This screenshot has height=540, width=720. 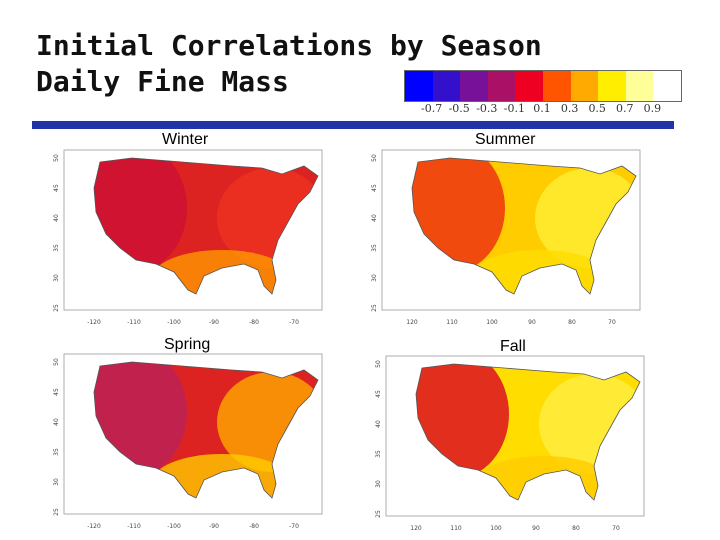 What do you see at coordinates (514, 108) in the screenshot?
I see `colorbar-label: -0.1` at bounding box center [514, 108].